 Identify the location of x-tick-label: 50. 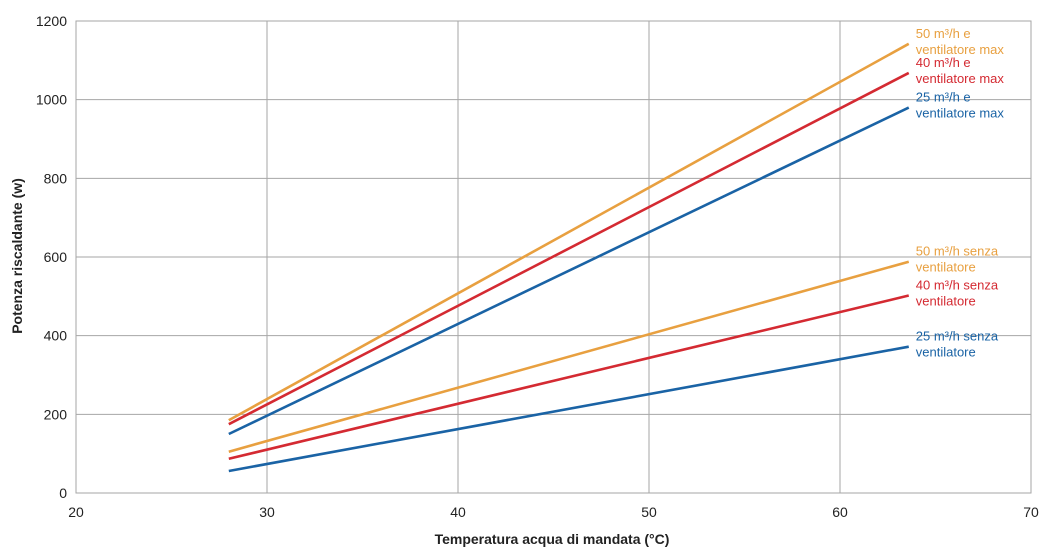
(649, 512).